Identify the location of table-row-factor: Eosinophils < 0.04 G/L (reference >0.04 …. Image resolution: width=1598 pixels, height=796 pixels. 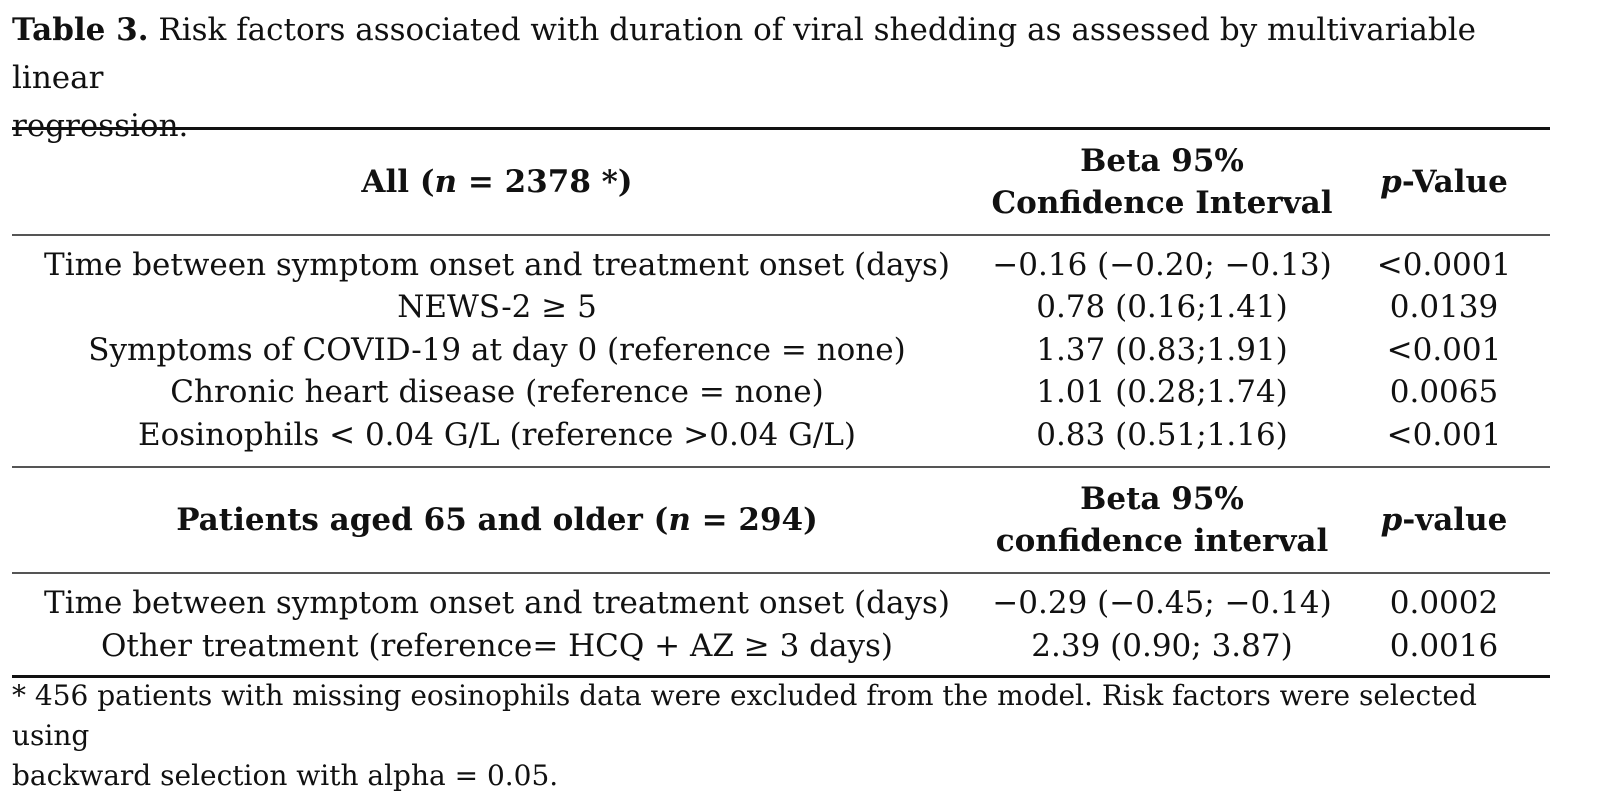
(496, 435).